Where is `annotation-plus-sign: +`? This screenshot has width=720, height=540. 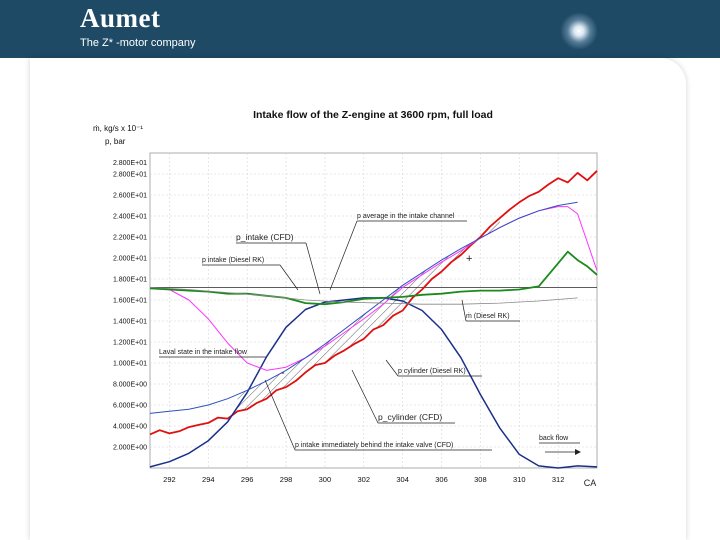 annotation-plus-sign: + is located at coordinates (469, 259).